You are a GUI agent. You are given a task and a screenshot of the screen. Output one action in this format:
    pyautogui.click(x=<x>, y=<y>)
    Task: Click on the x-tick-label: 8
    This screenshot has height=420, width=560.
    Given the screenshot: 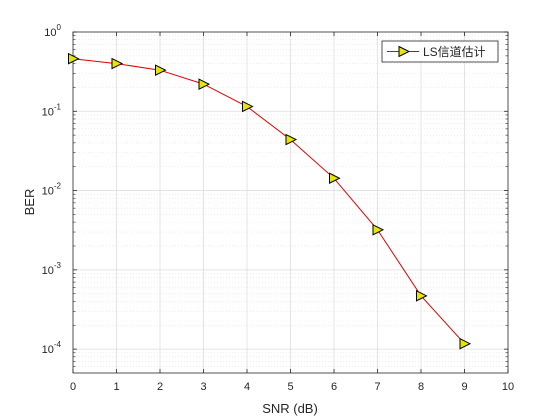 What is the action you would take?
    pyautogui.click(x=421, y=387)
    